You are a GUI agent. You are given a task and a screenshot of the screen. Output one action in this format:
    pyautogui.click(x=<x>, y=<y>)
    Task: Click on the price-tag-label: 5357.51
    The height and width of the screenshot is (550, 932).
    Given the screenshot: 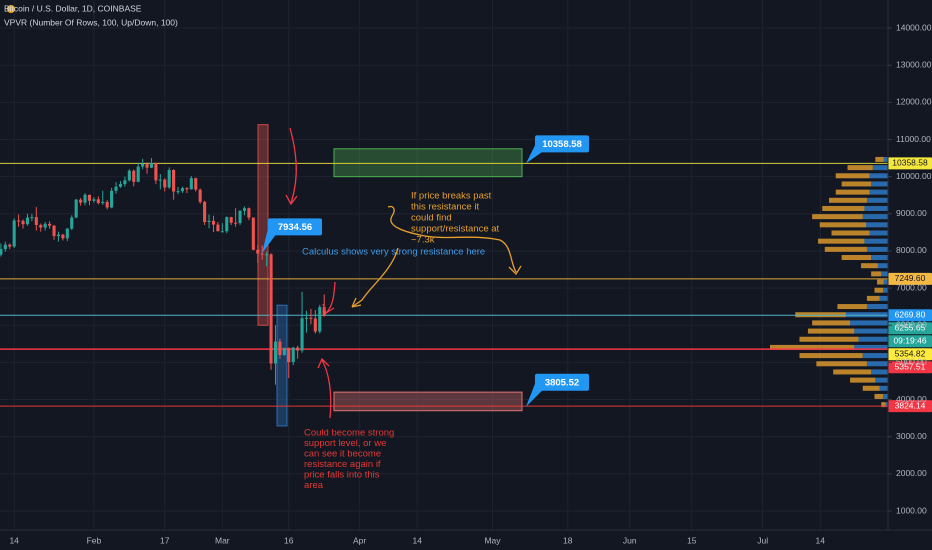 What is the action you would take?
    pyautogui.click(x=910, y=366)
    